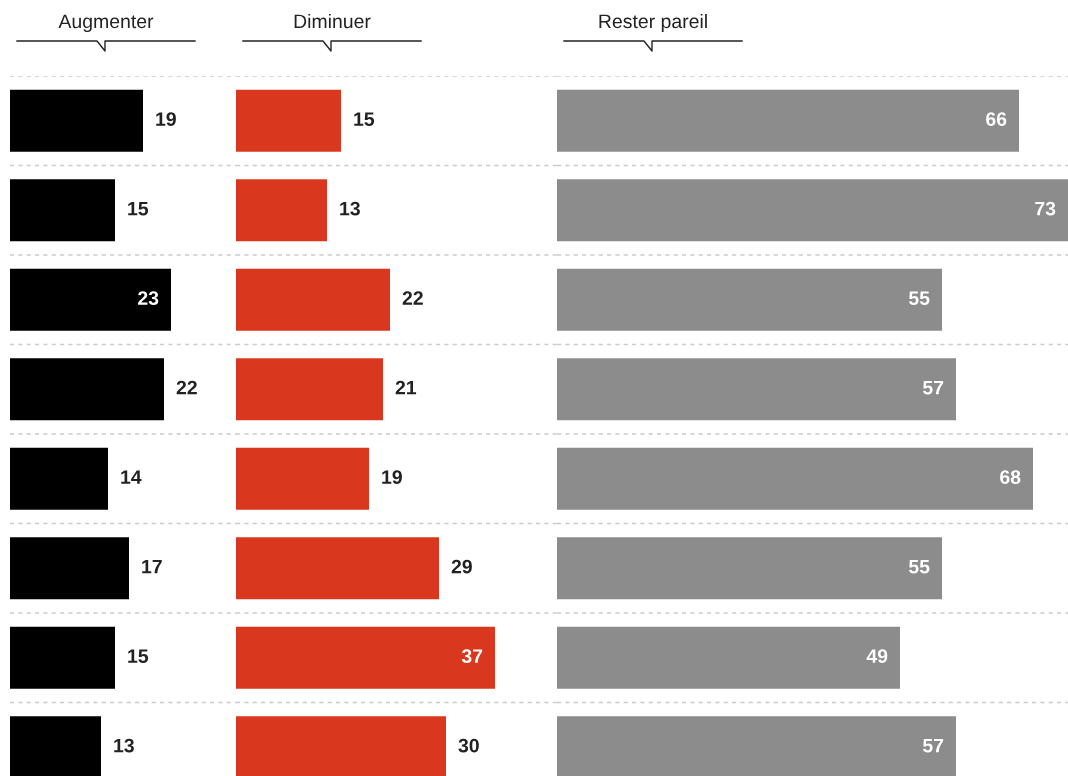 The image size is (1068, 776). What do you see at coordinates (1045, 208) in the screenshot?
I see `data-label: 73` at bounding box center [1045, 208].